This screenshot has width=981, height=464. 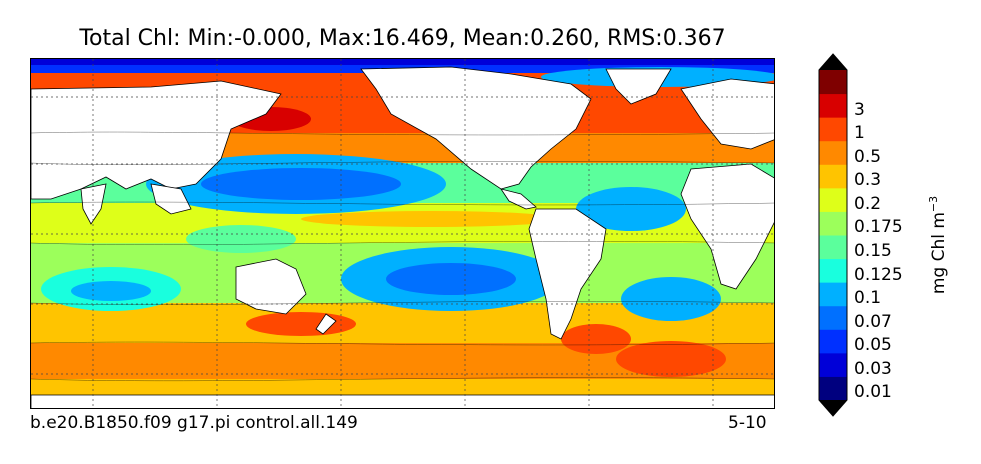 I want to click on colorbar-tick-label: 3, so click(x=859, y=109).